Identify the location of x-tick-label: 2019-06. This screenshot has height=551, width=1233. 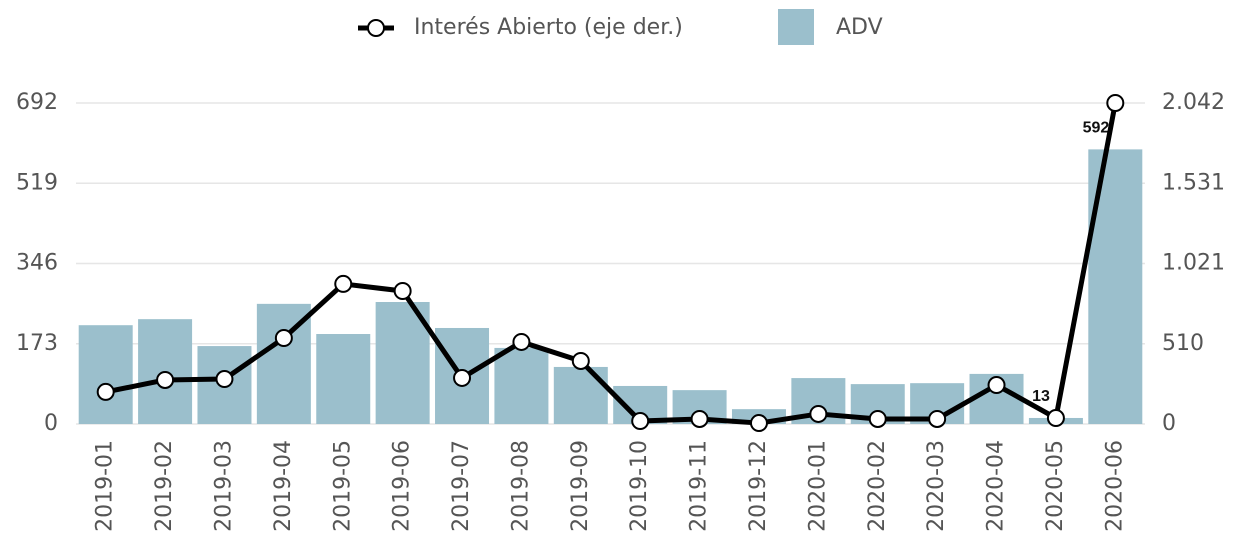
(402, 486).